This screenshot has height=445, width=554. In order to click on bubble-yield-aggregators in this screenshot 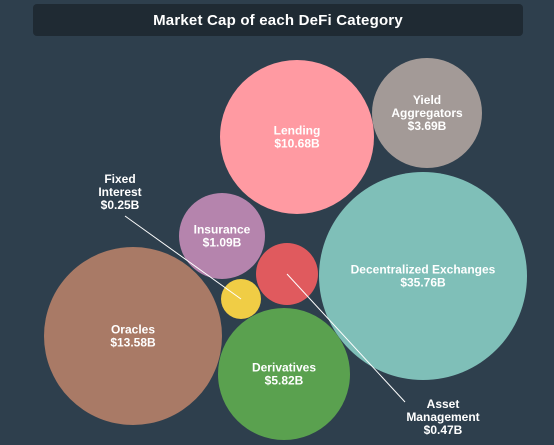, I will do `click(427, 113)`.